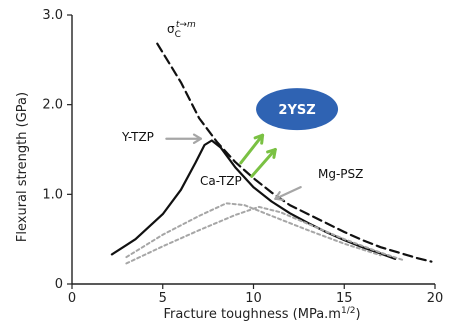  What do you see at coordinates (279, 196) in the screenshot?
I see `pointer-arrow-mgpsz-head` at bounding box center [279, 196].